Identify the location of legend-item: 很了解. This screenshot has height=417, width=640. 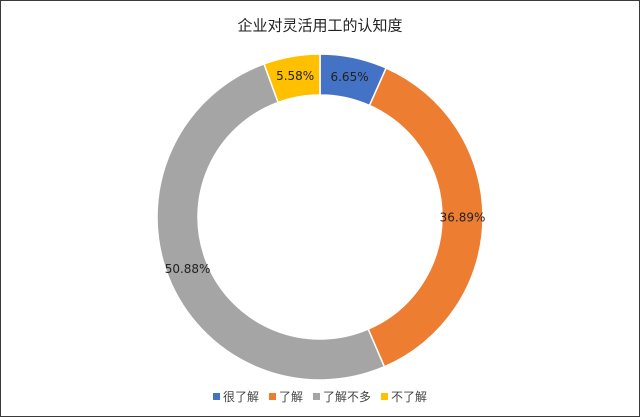
(235, 396).